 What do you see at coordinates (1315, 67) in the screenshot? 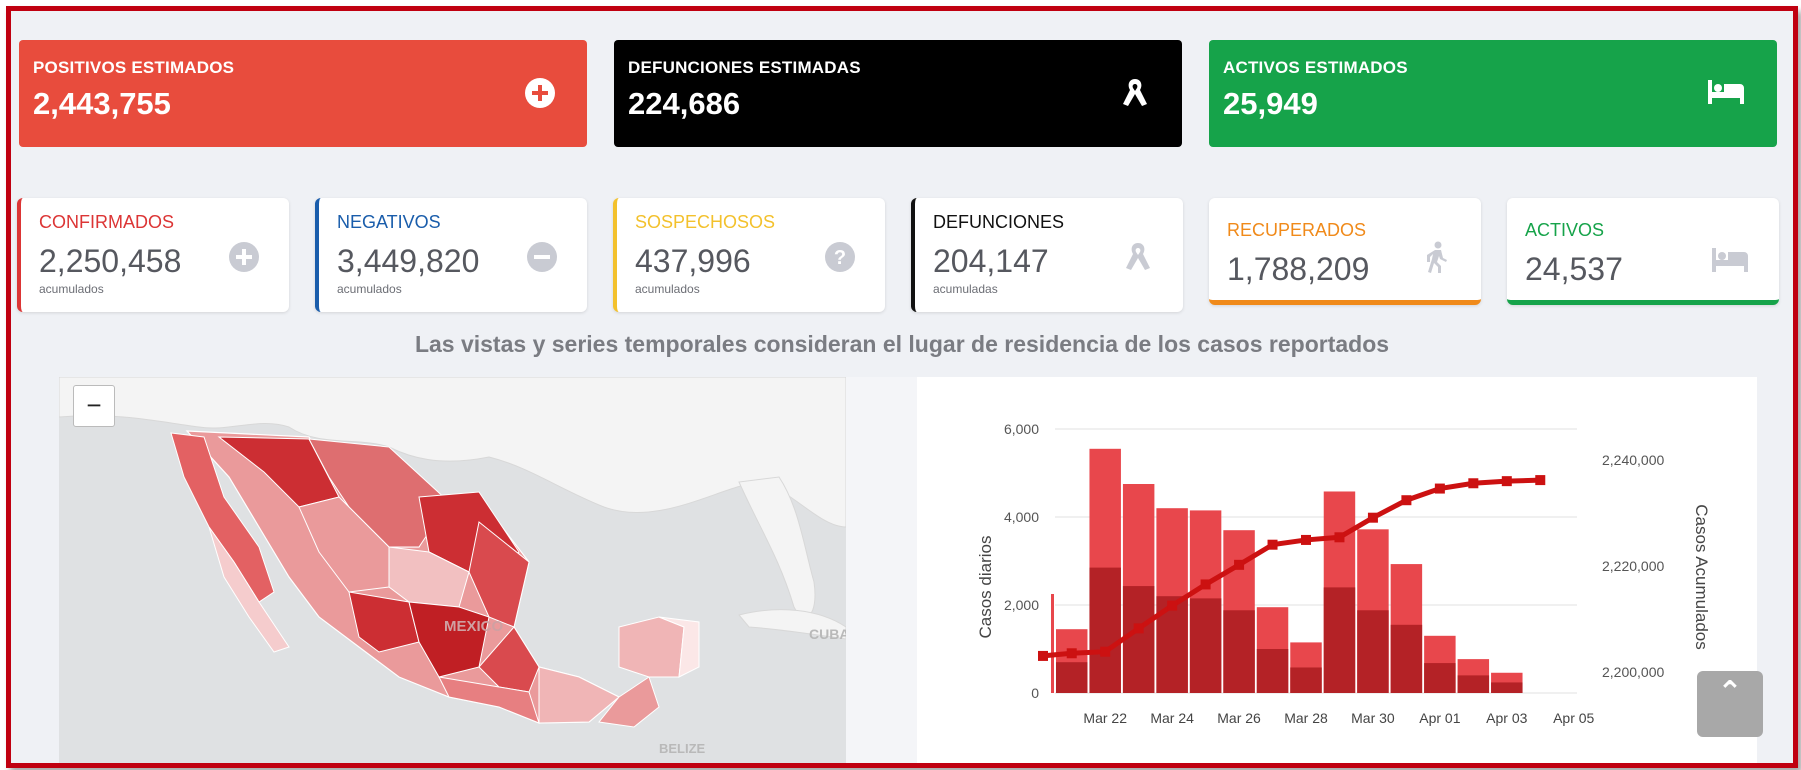
I see `card-title: ACTIVOS ESTIMADOS` at bounding box center [1315, 67].